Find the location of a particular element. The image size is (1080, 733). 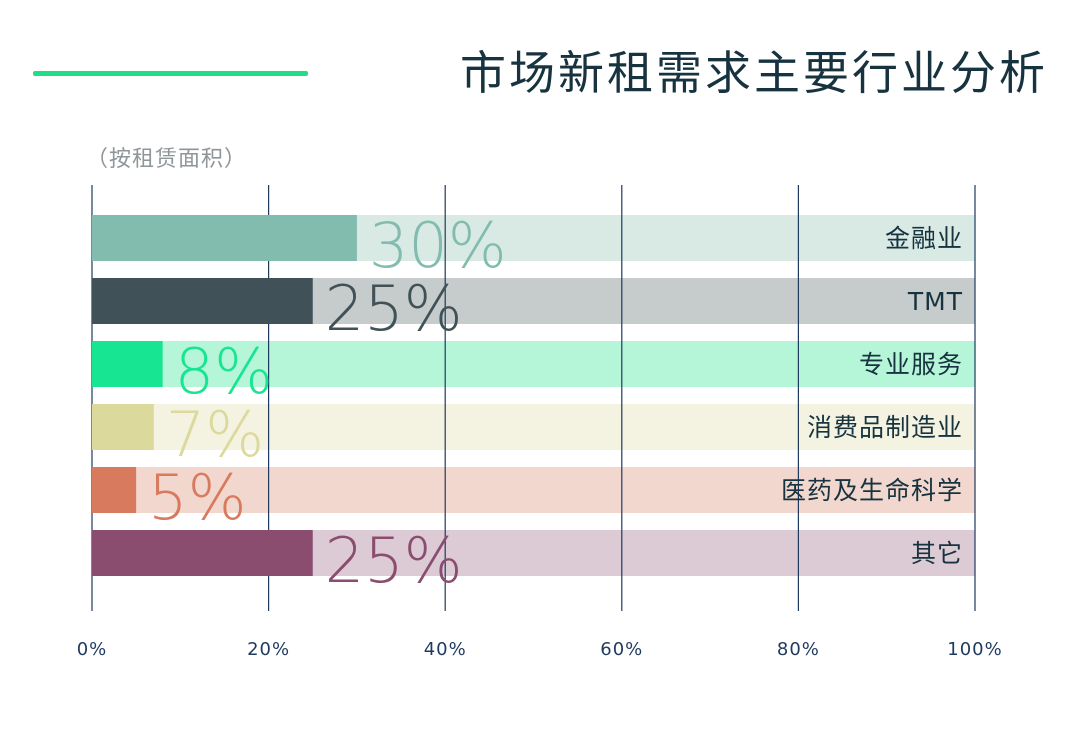

data-label: 8% is located at coordinates (224, 371).